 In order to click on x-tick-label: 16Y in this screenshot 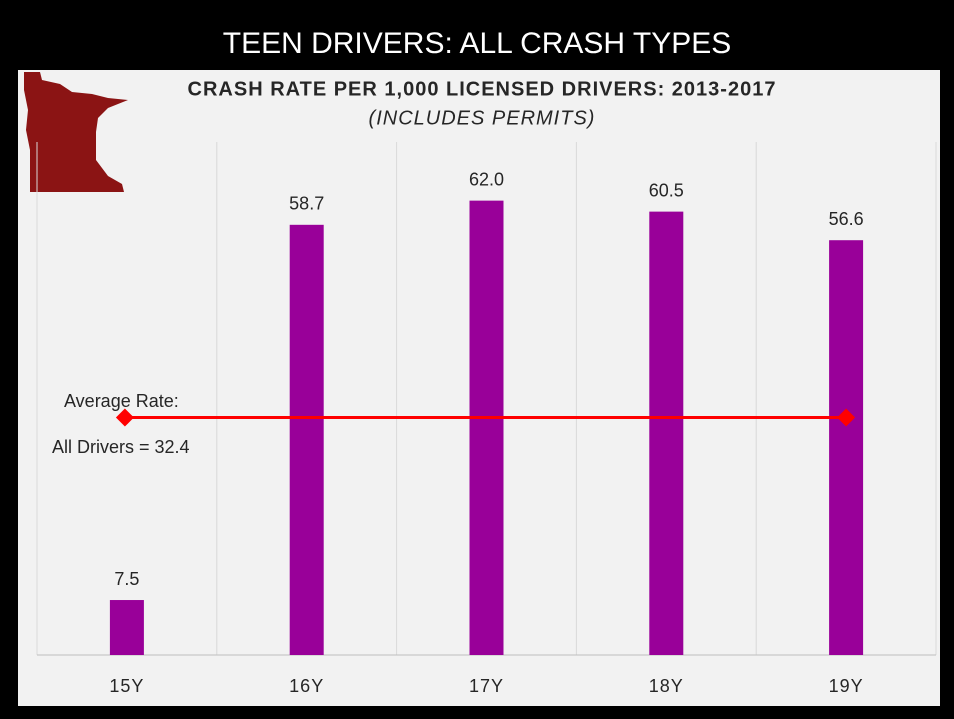, I will do `click(306, 686)`.